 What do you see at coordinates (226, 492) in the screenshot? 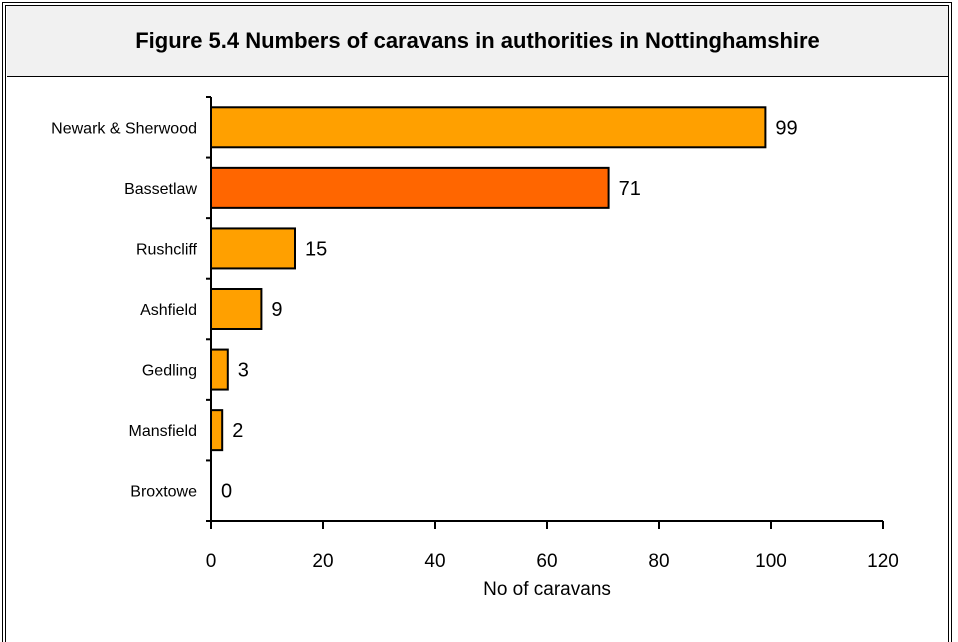
I see `data-label: 0` at bounding box center [226, 492].